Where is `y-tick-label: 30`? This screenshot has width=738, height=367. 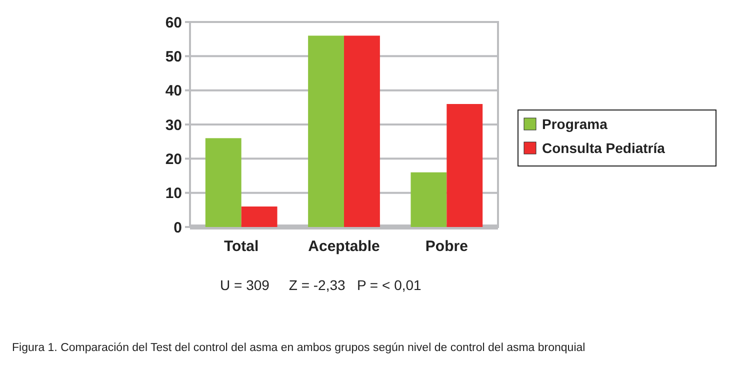 y-tick-label: 30 is located at coordinates (173, 125).